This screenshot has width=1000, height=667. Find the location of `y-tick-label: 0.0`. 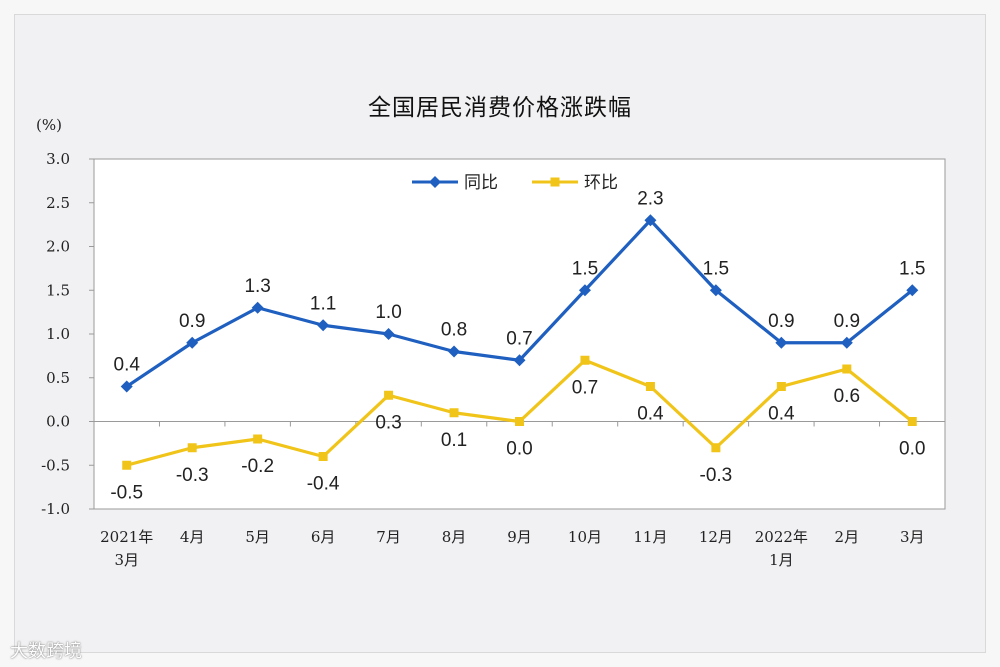

y-tick-label: 0.0 is located at coordinates (58, 422).